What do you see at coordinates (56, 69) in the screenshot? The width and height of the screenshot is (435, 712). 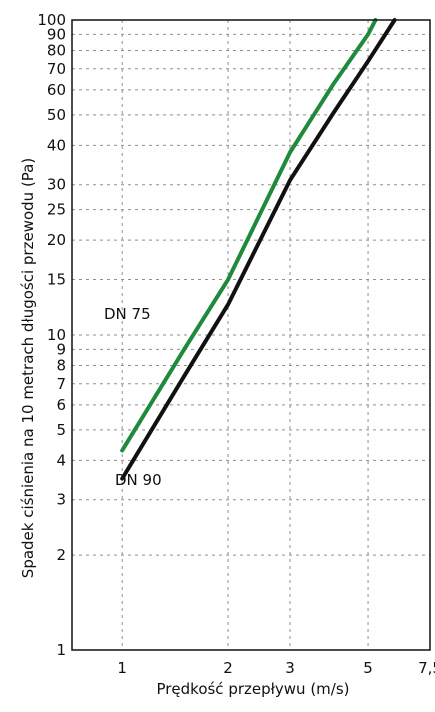 I see `y-tick-label: 70` at bounding box center [56, 69].